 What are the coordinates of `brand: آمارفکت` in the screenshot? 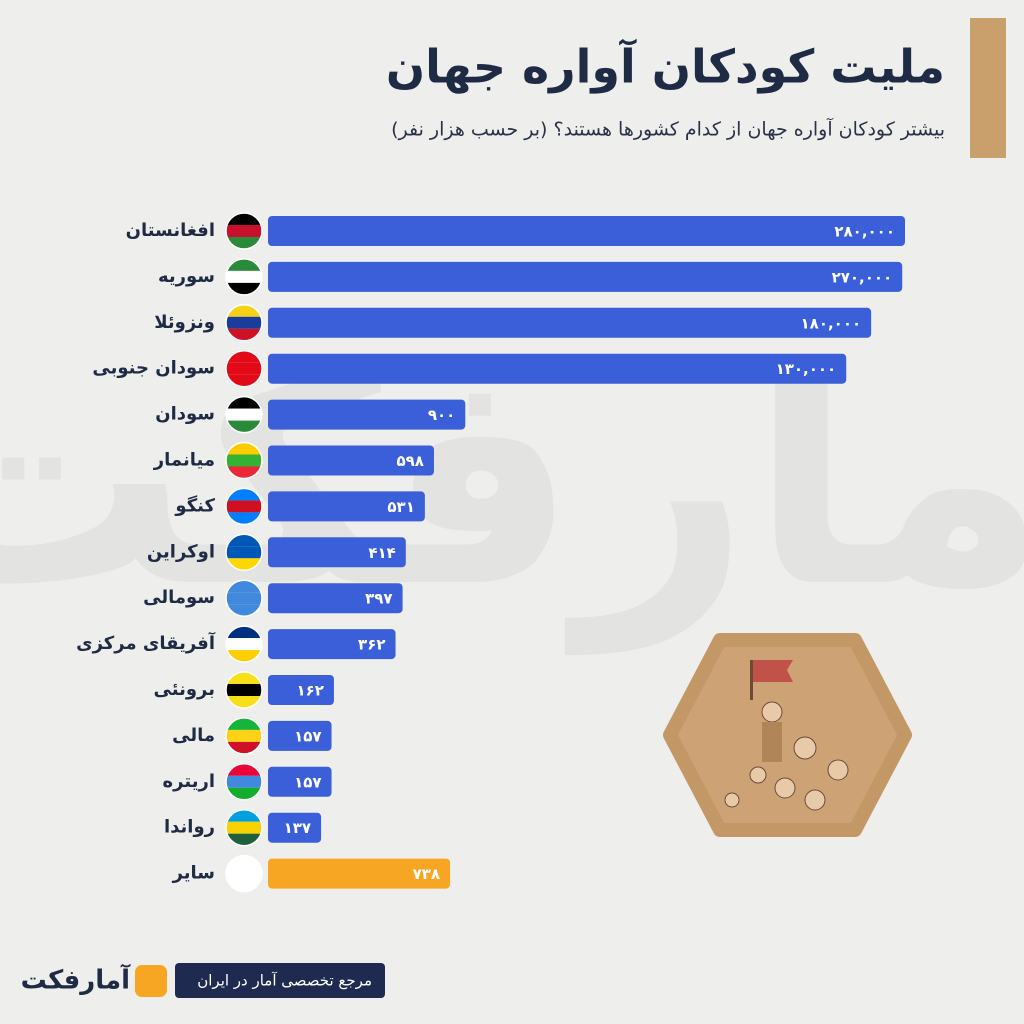 It's located at (76, 980).